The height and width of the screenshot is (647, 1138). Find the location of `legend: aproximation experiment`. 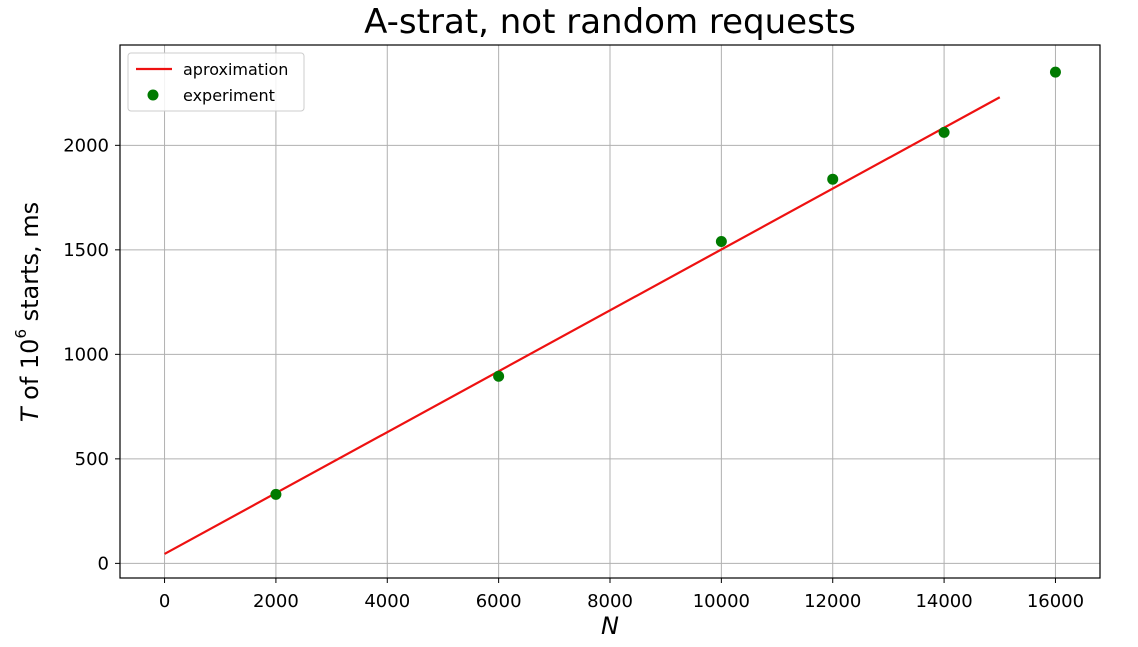

legend: aproximation experiment is located at coordinates (216, 82).